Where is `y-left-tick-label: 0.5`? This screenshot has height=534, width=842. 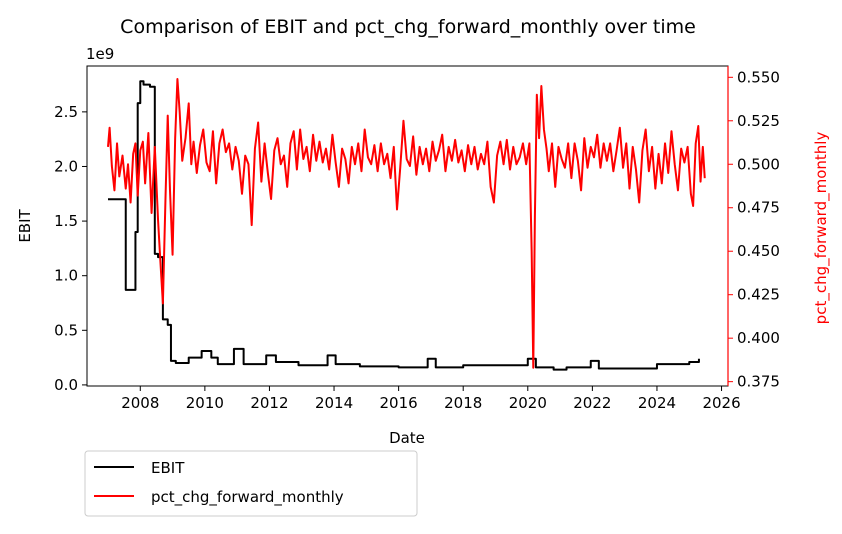
y-left-tick-label: 0.5 is located at coordinates (66, 330).